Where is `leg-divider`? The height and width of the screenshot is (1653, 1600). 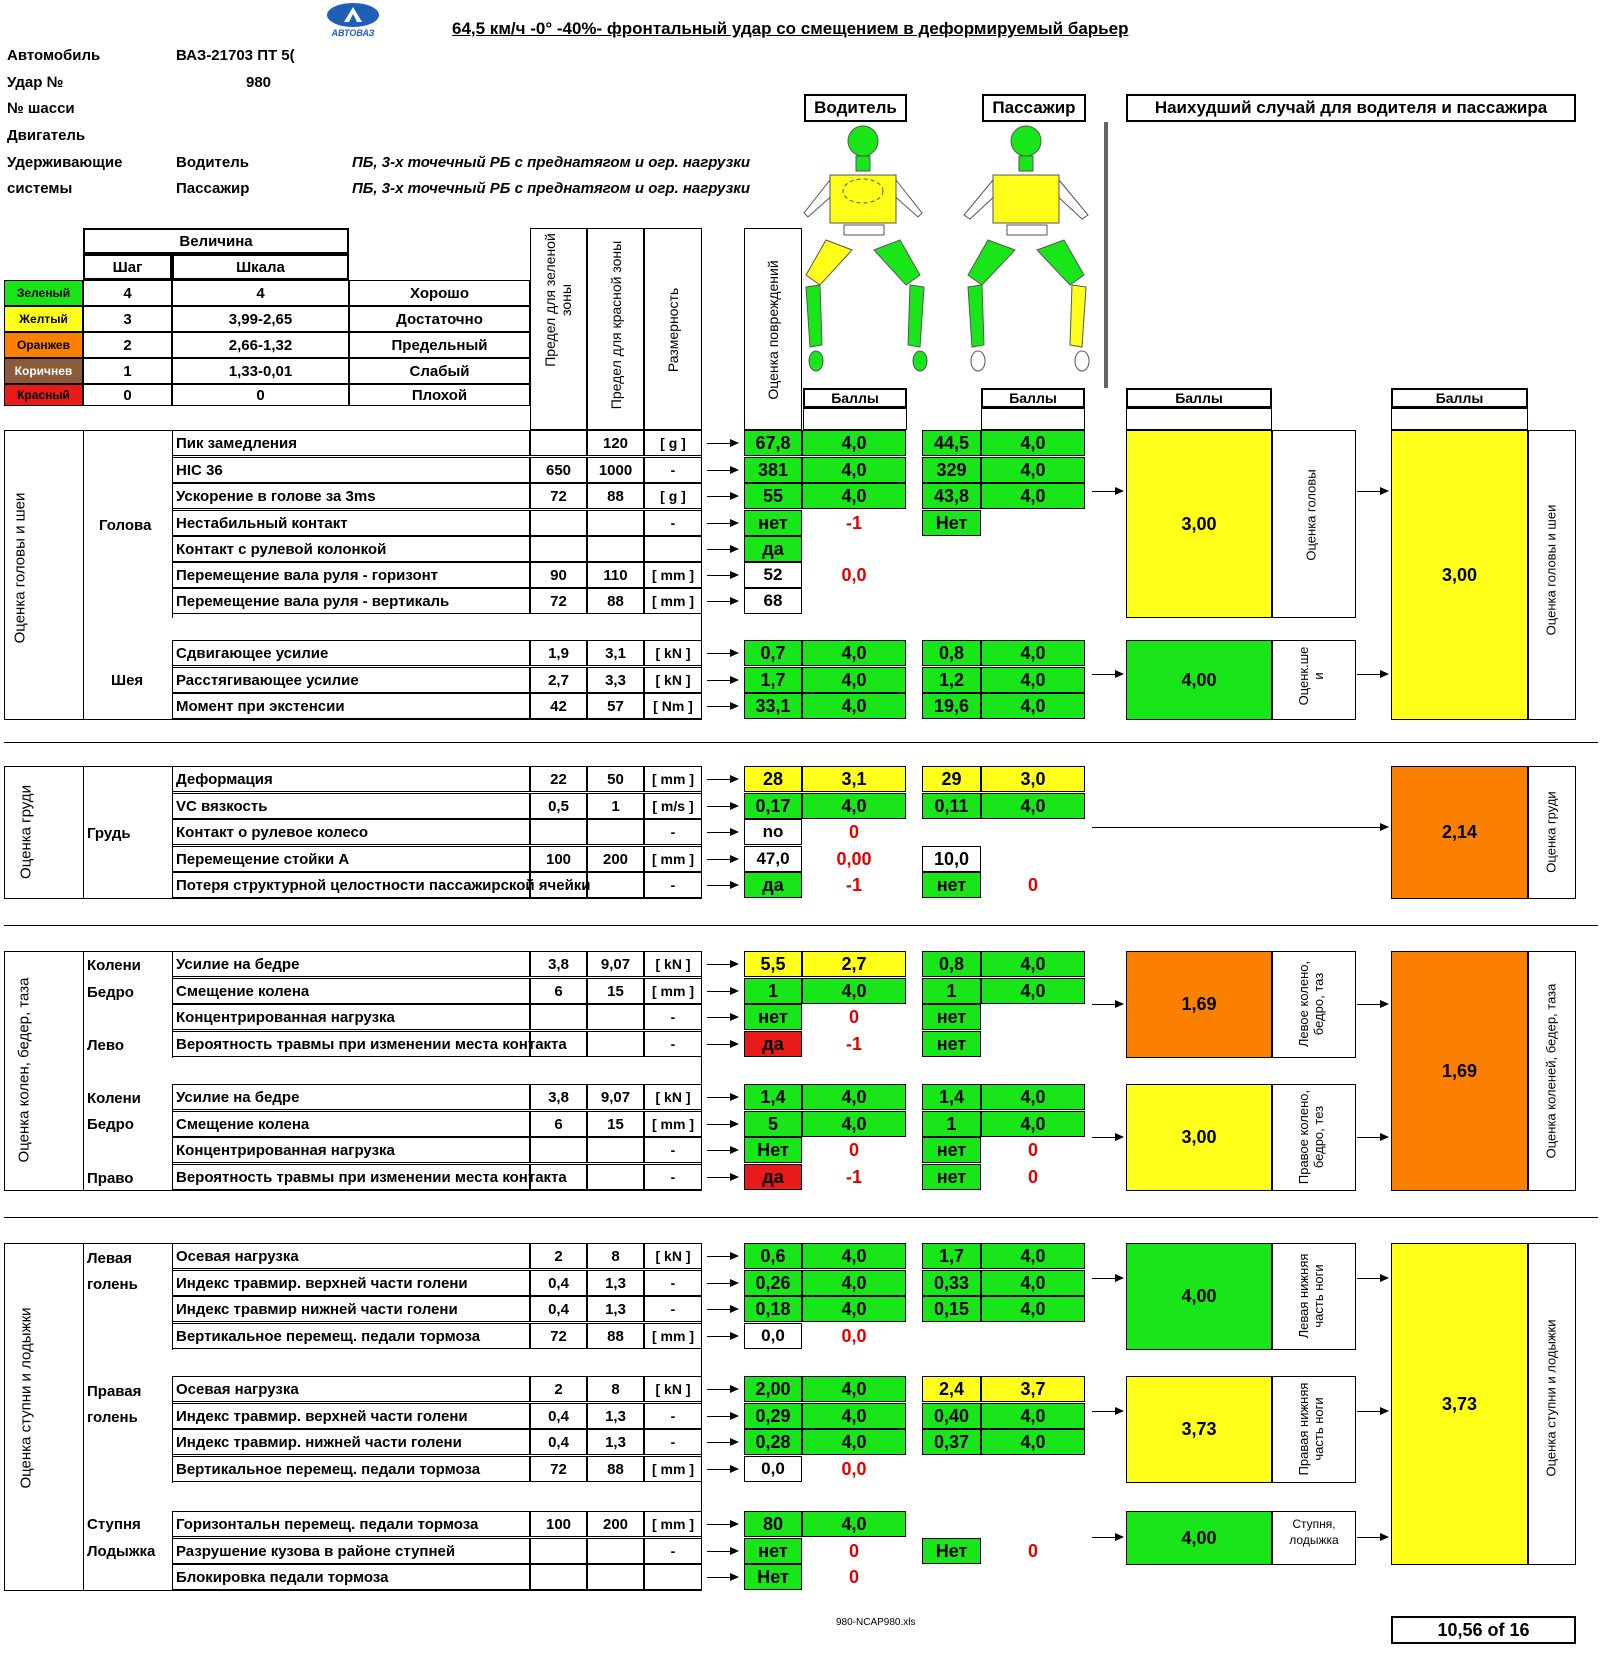 leg-divider is located at coordinates (83, 1417).